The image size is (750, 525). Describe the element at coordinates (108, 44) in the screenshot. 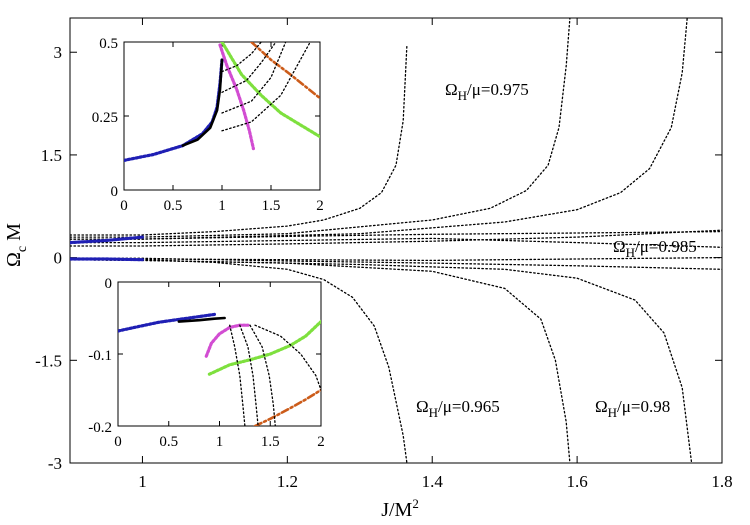

I see `inset-top-ytick-label: 0.5` at that location.